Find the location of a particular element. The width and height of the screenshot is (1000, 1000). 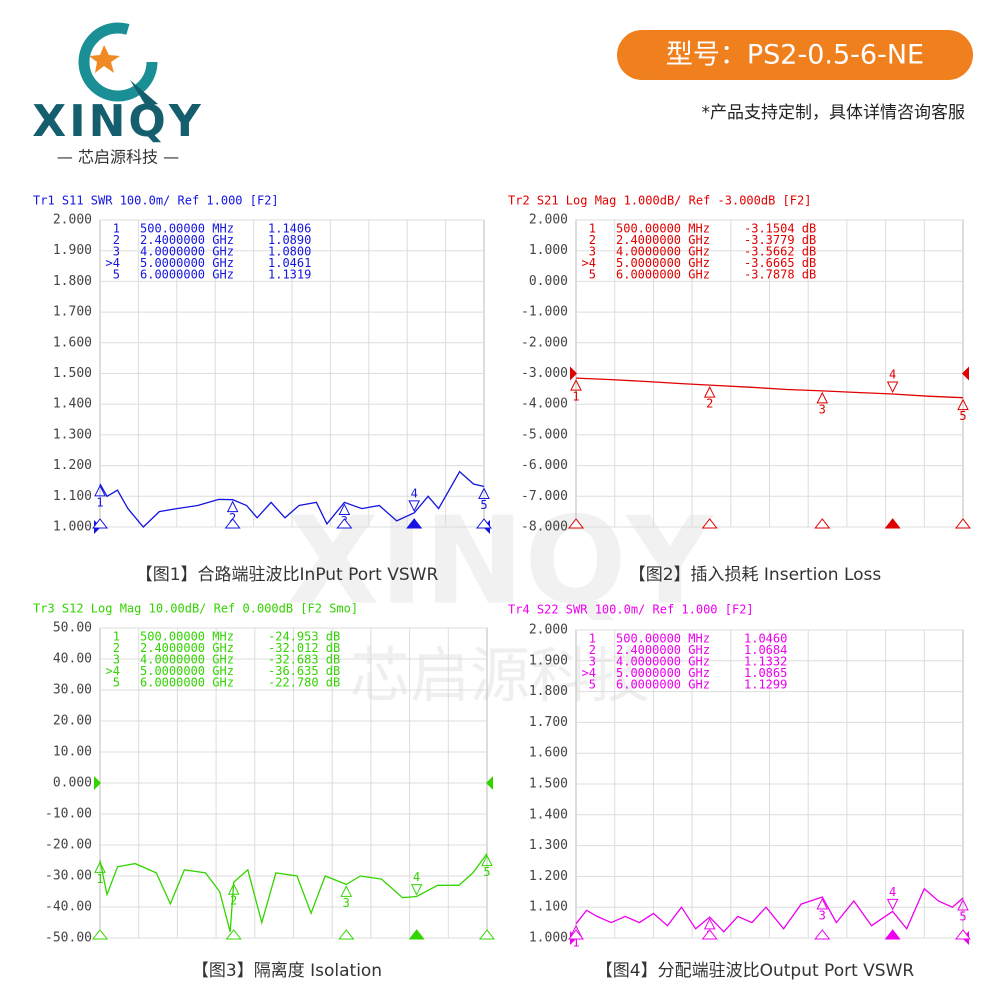

y-tick-label: 1.300 is located at coordinates (72, 434).